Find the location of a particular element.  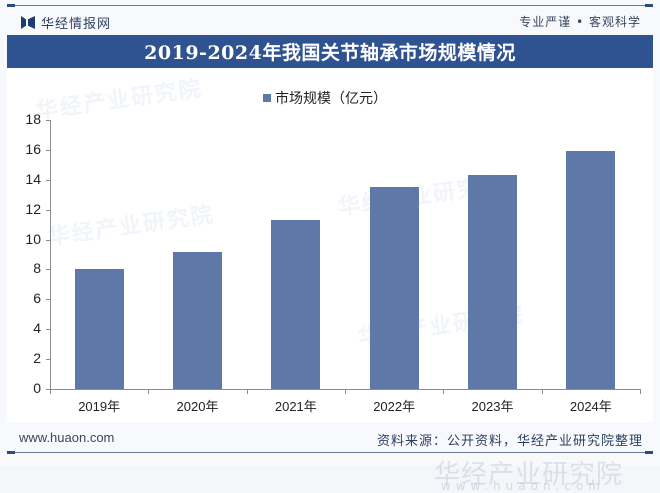

title-bar: 2019-2024年我国关节轴承市场规模情况 is located at coordinates (330, 51).